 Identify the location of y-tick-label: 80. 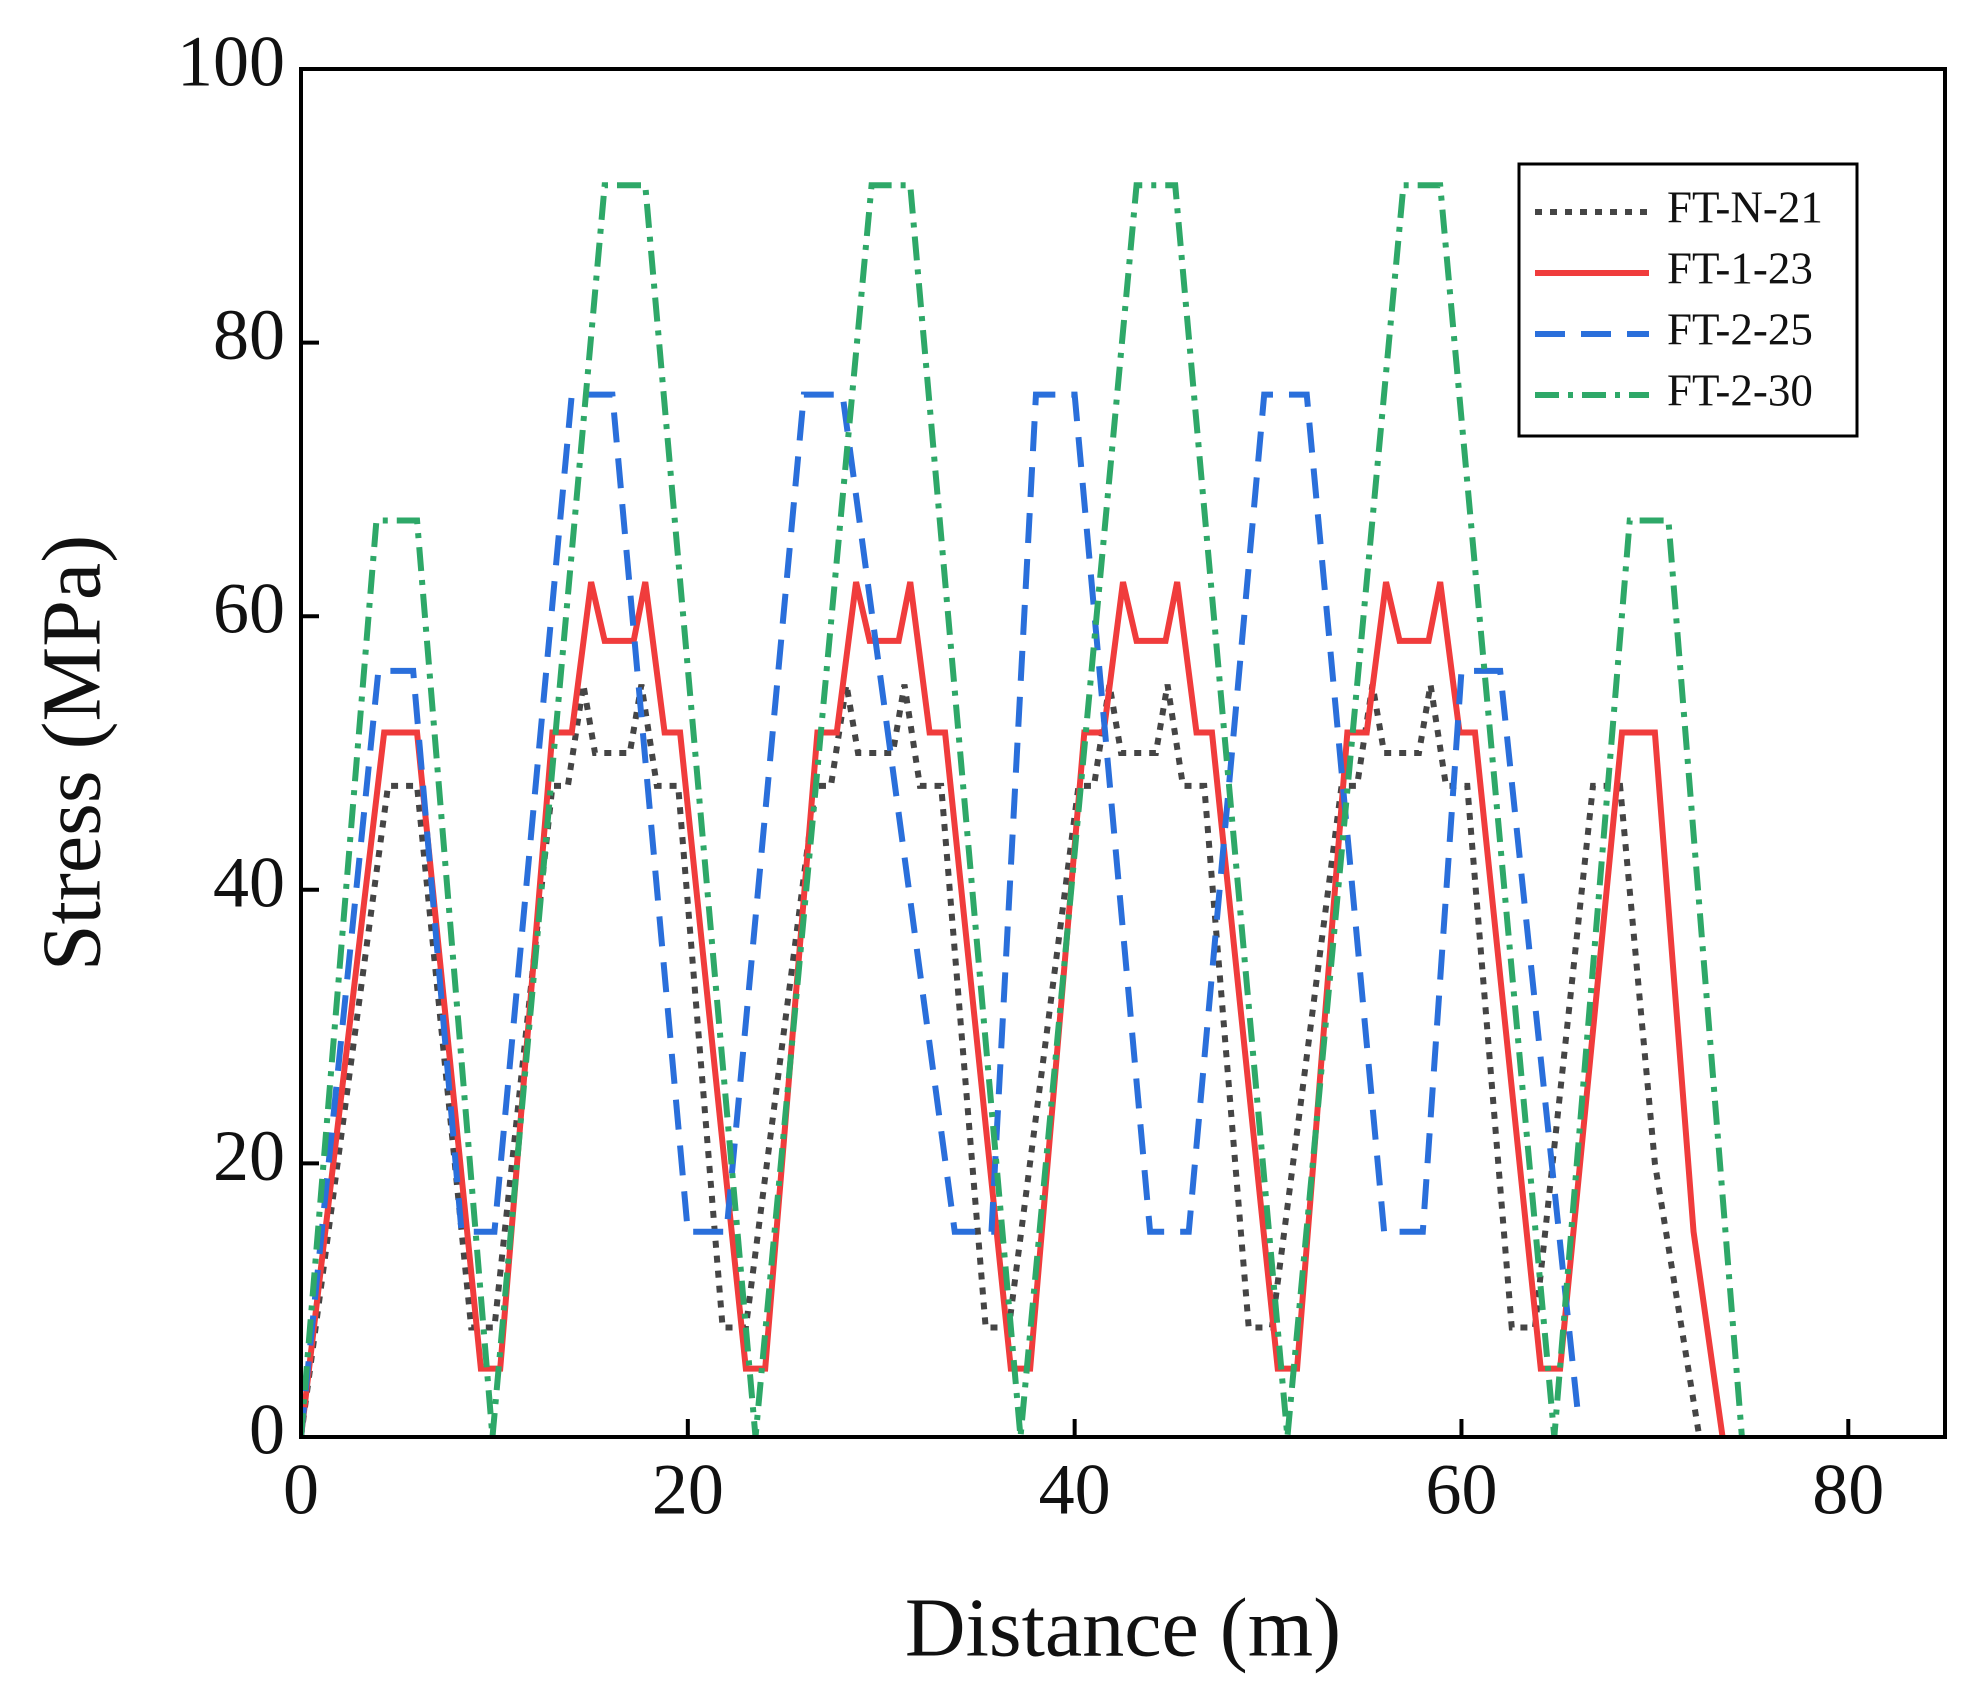
(249, 335).